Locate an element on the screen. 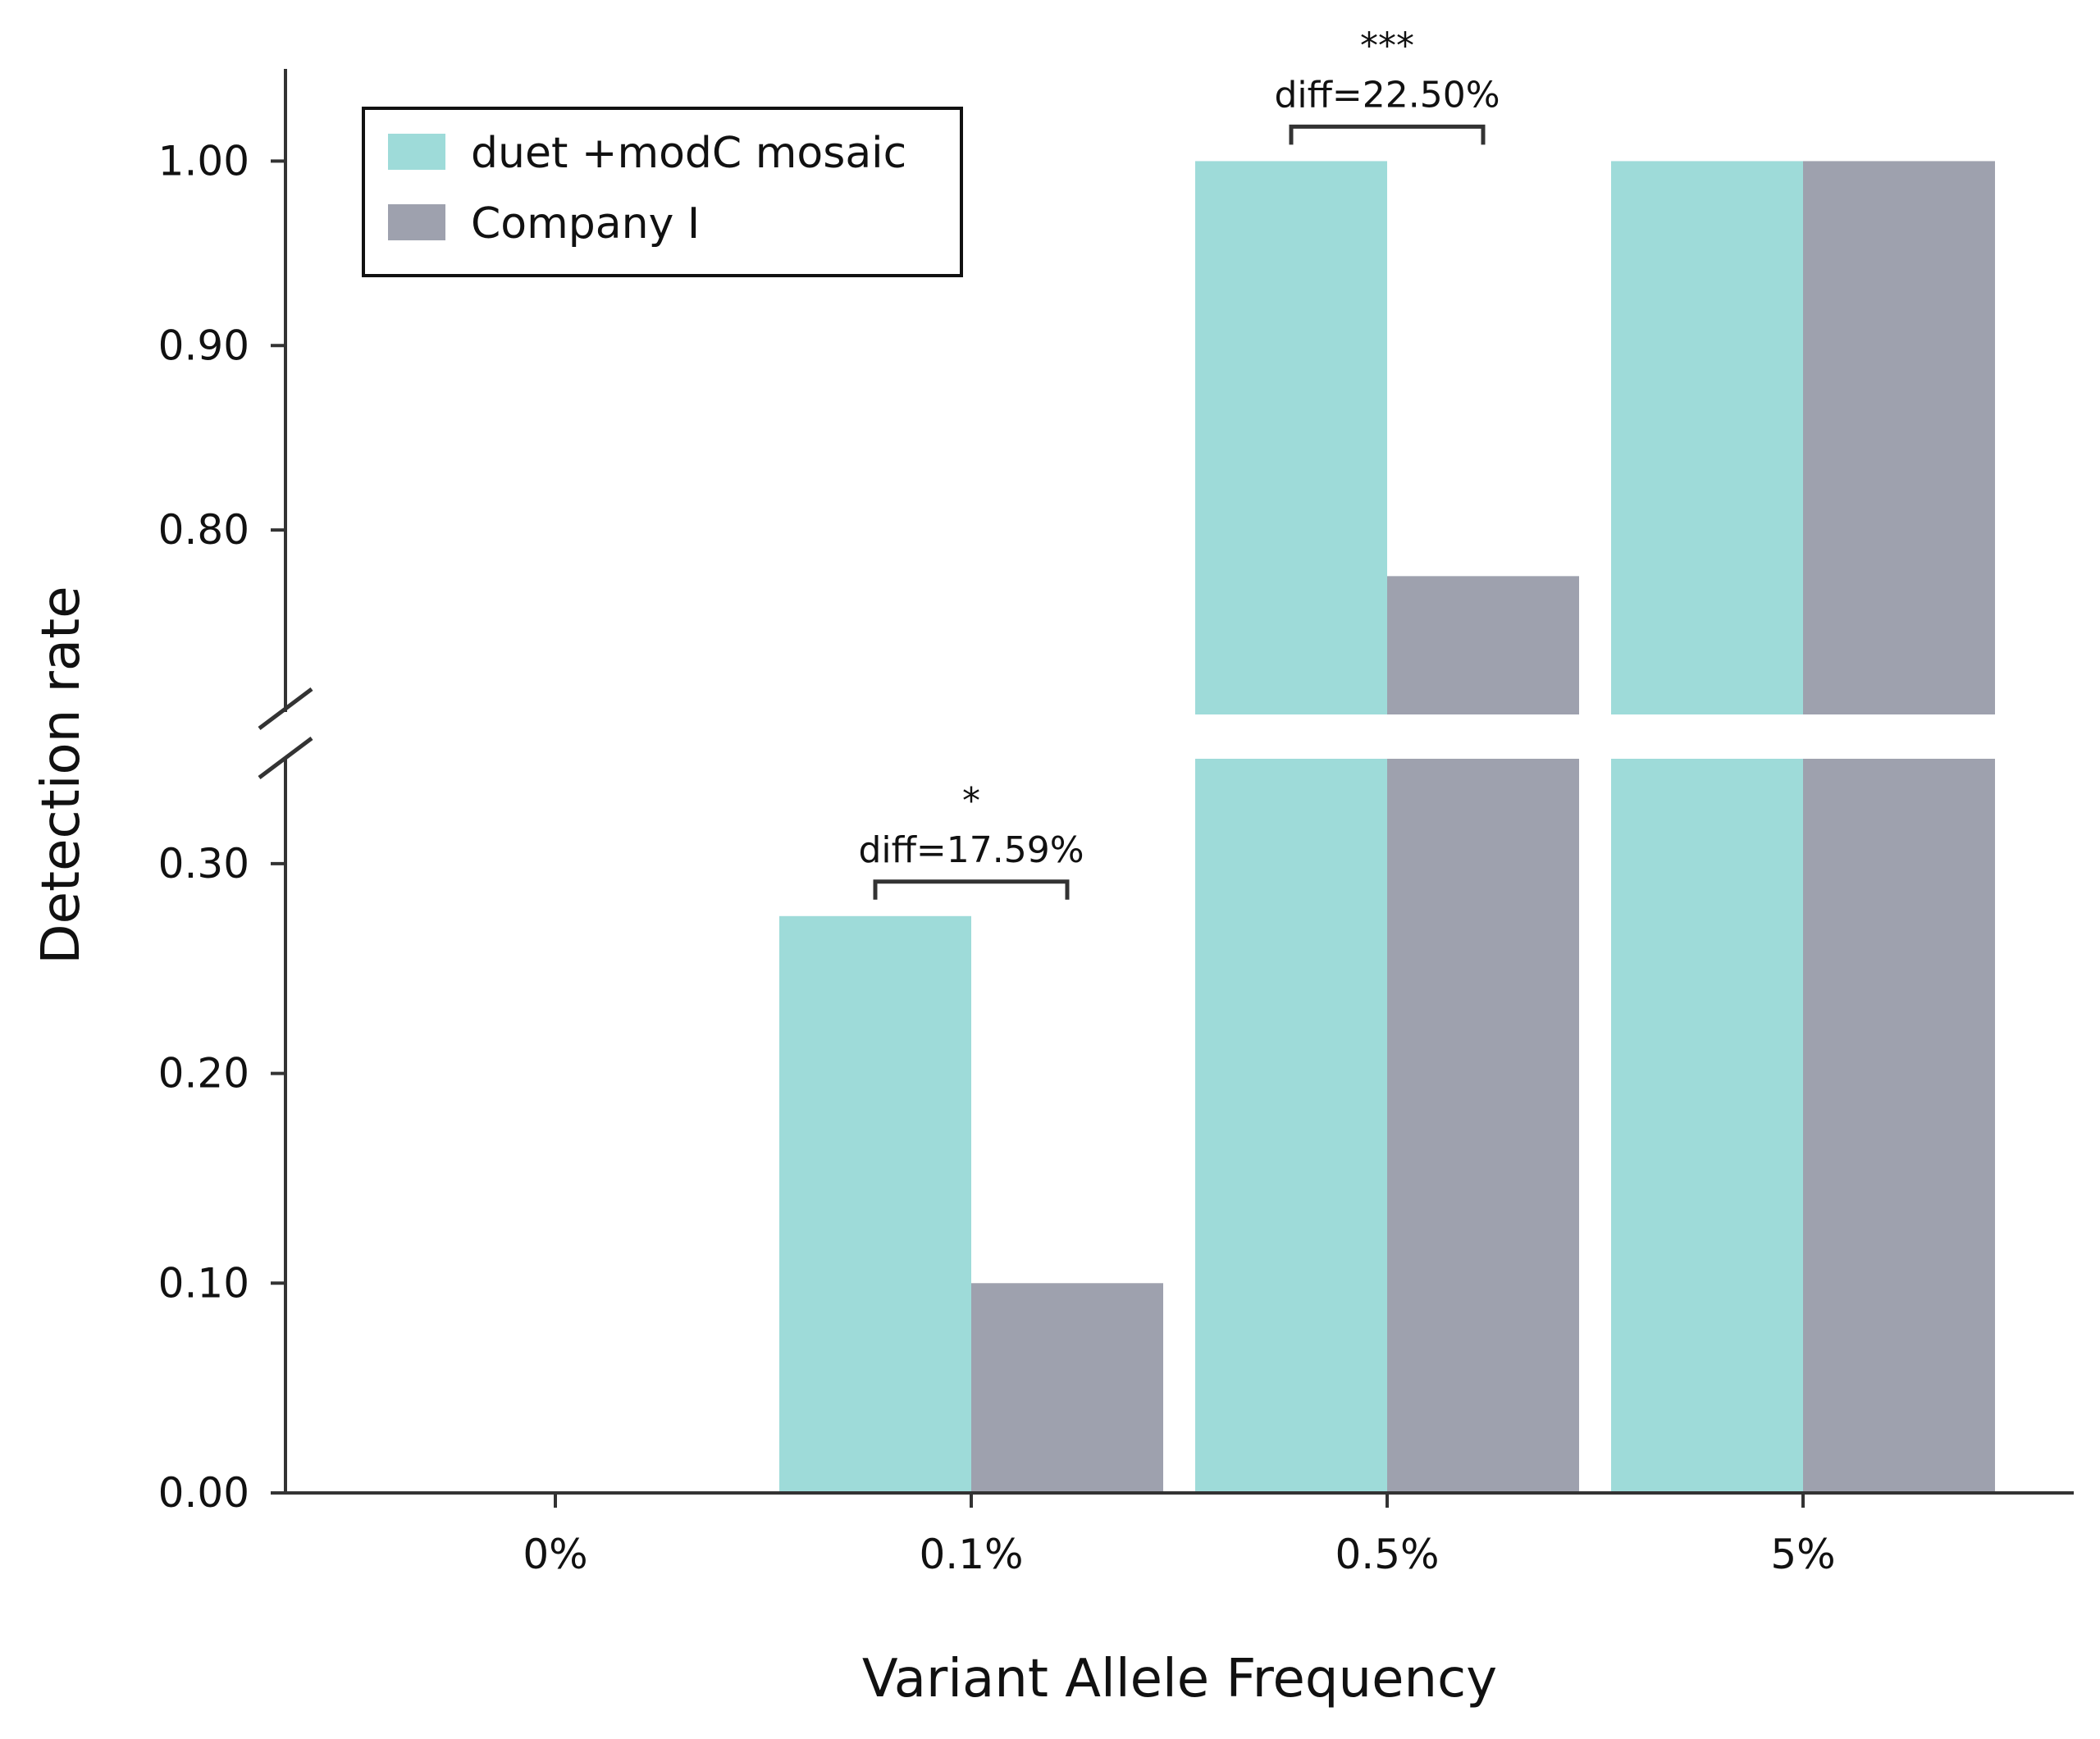  y-ticks: 0.00 0.10 0.20 0.30 0.80 0.90 1.00 is located at coordinates (221, 827).